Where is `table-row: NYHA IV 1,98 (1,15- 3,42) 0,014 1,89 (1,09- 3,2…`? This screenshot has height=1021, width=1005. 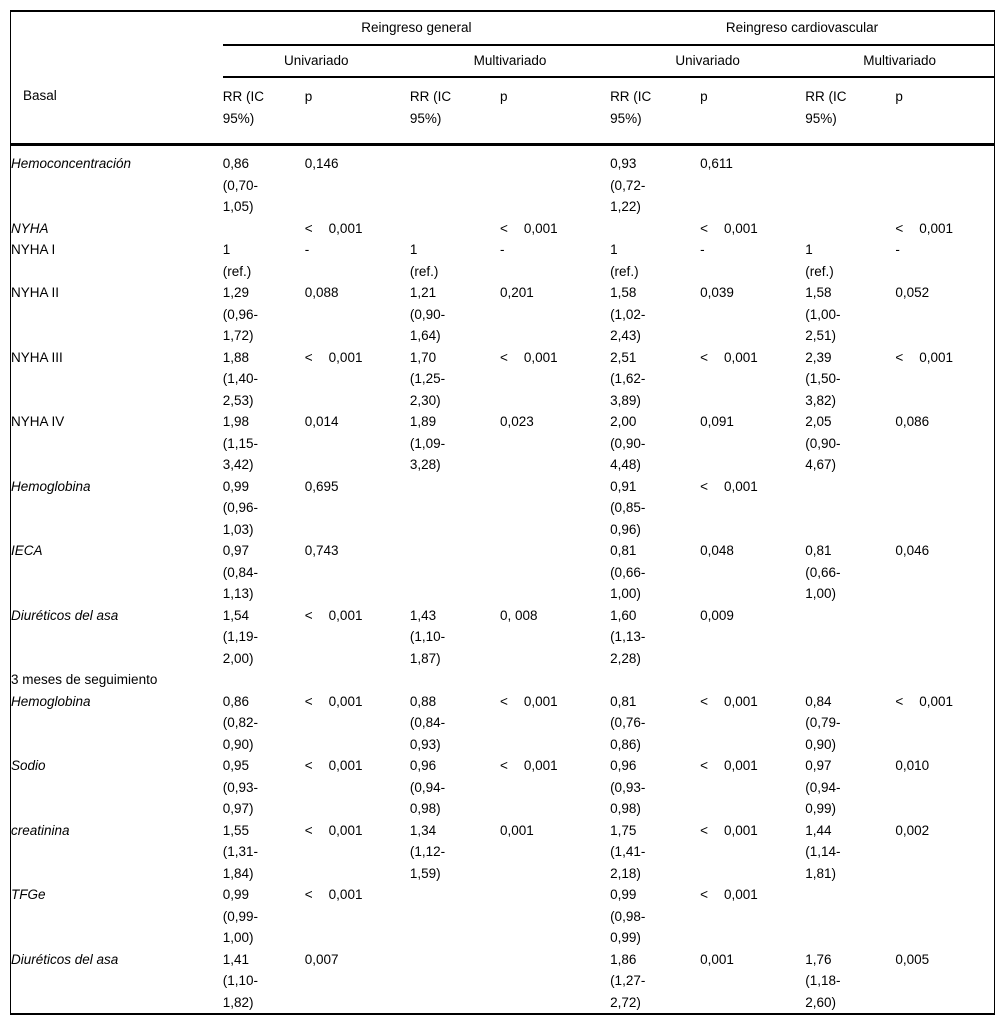 table-row: NYHA IV 1,98 (1,15- 3,42) 0,014 1,89 (1,09- 3,2… is located at coordinates (503, 443).